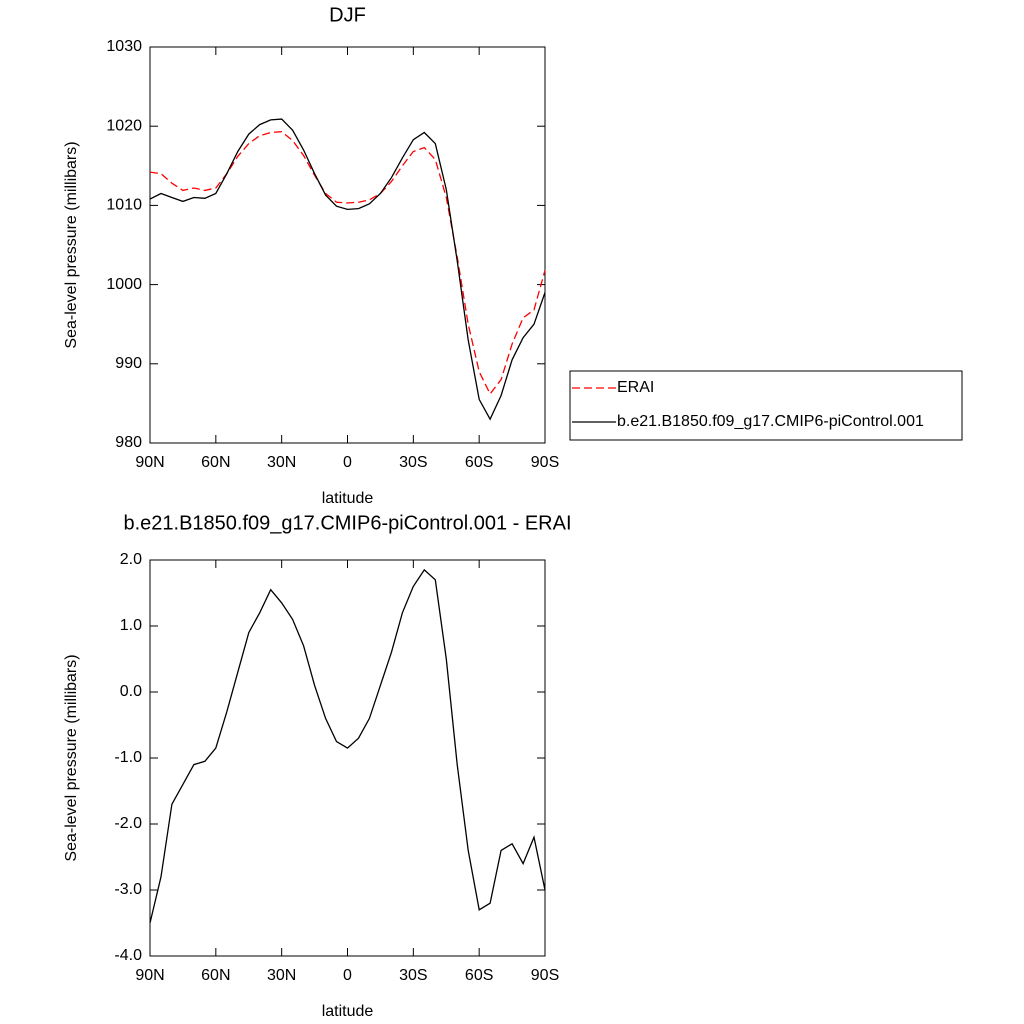  Describe the element at coordinates (128, 955) in the screenshot. I see `y-tick-label: -4.0` at that location.